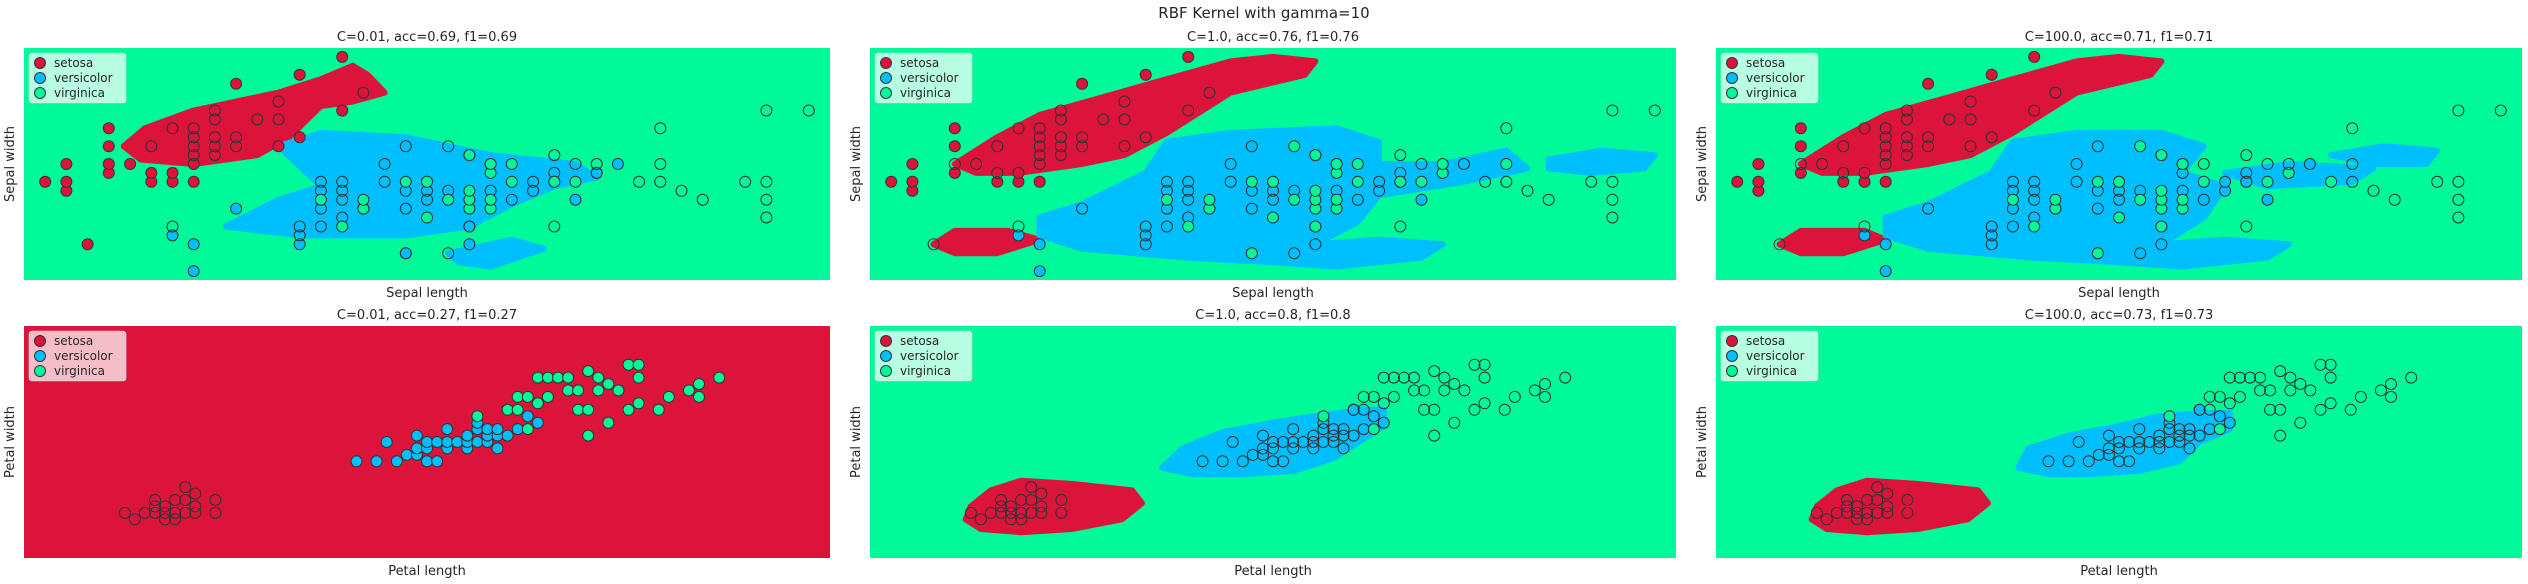 This screenshot has width=2528, height=584. Describe the element at coordinates (83, 356) in the screenshot. I see `legend-label-versicolor: versicolor` at that location.